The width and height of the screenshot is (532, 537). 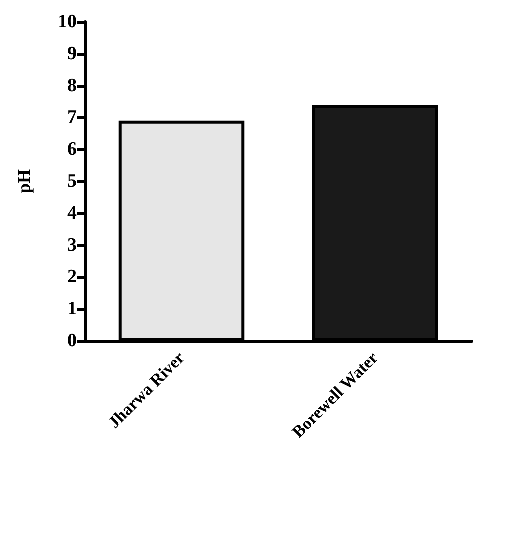 I want to click on y-axis-title: pH, so click(x=24, y=181).